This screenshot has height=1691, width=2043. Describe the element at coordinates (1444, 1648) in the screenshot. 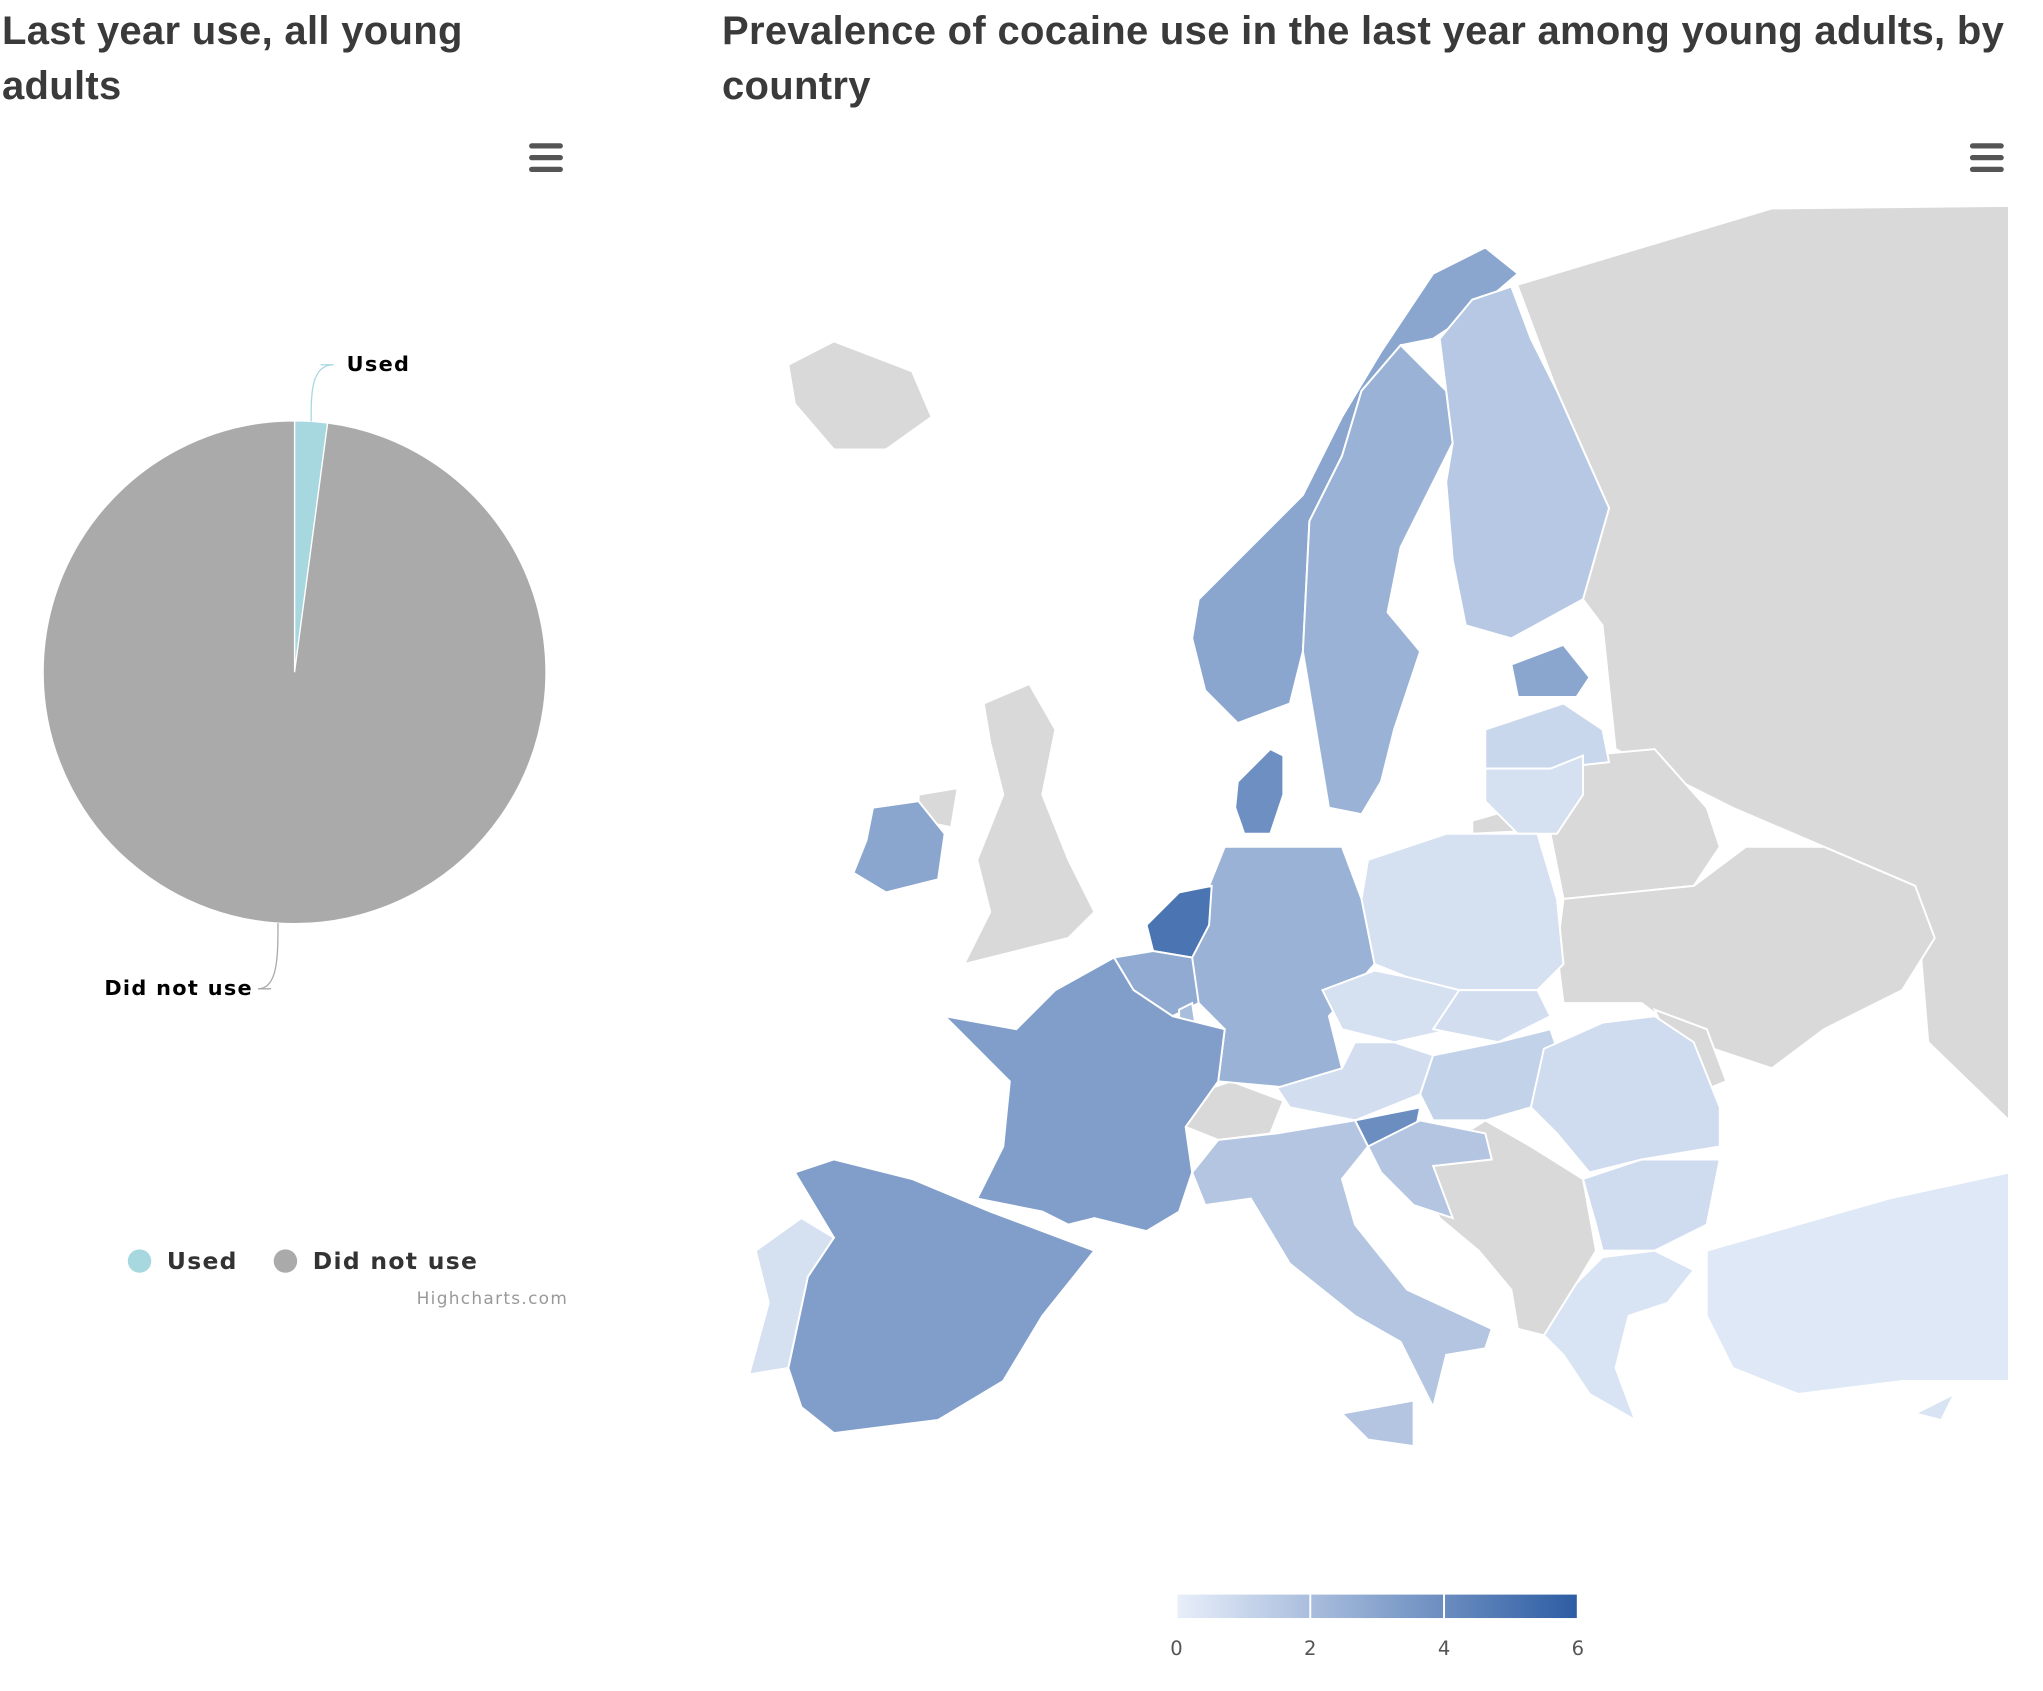

I see `color-tick-label: 4` at that location.